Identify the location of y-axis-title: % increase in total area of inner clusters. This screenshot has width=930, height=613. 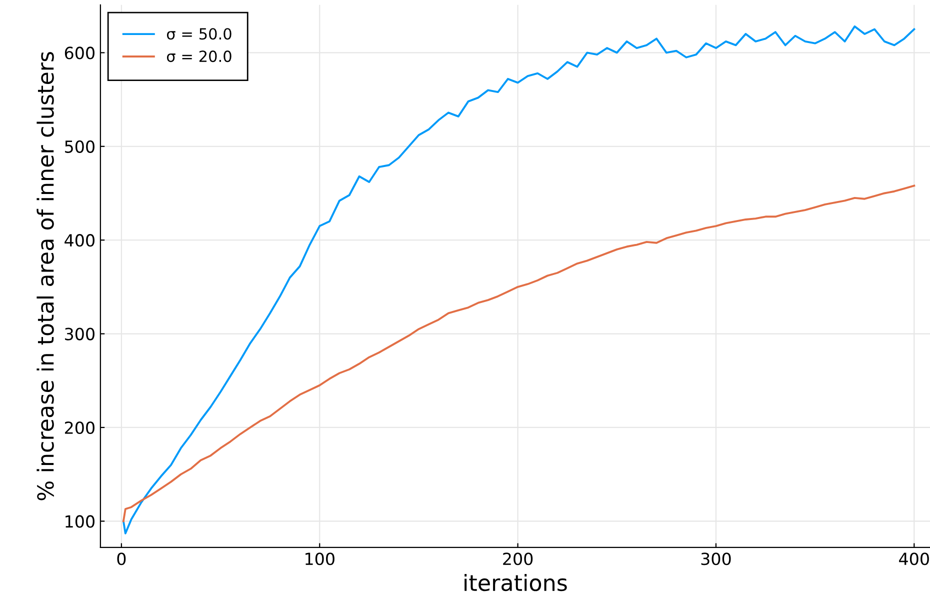
(45, 276).